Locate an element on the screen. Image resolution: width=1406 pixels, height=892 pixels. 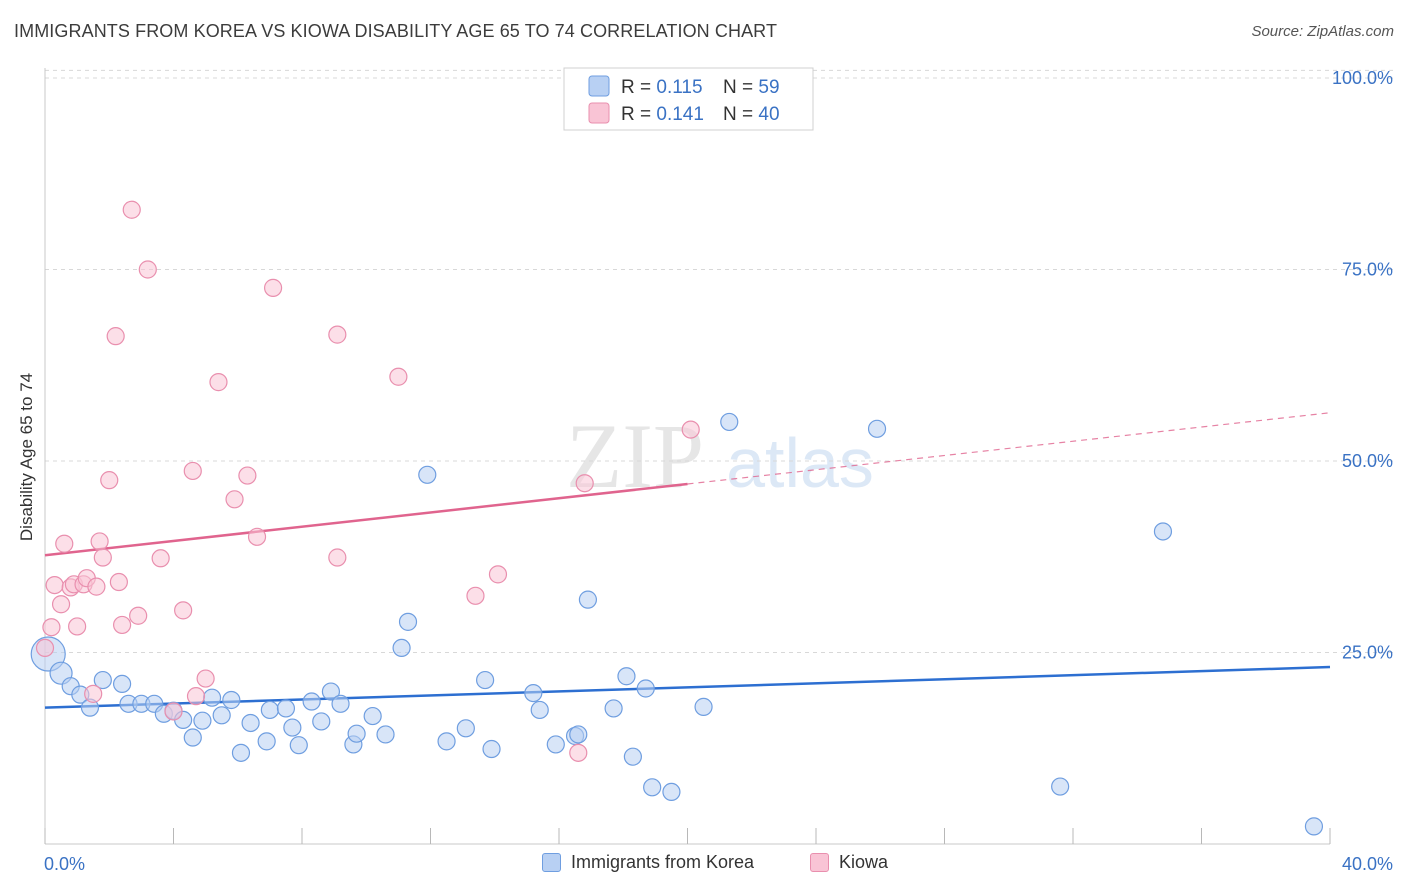
legend: R = 0.115 N = 59 R = 0.141 N = 40 is located at coordinates (688, 99).